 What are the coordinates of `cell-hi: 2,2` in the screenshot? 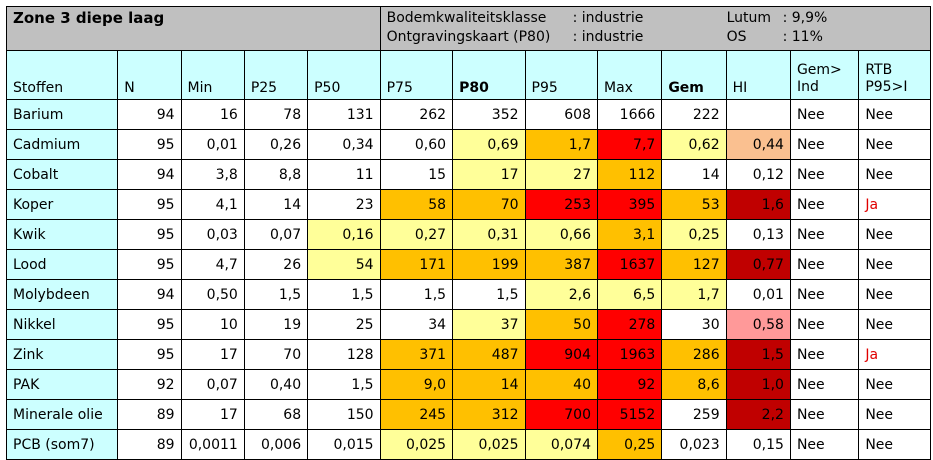 It's located at (758, 414).